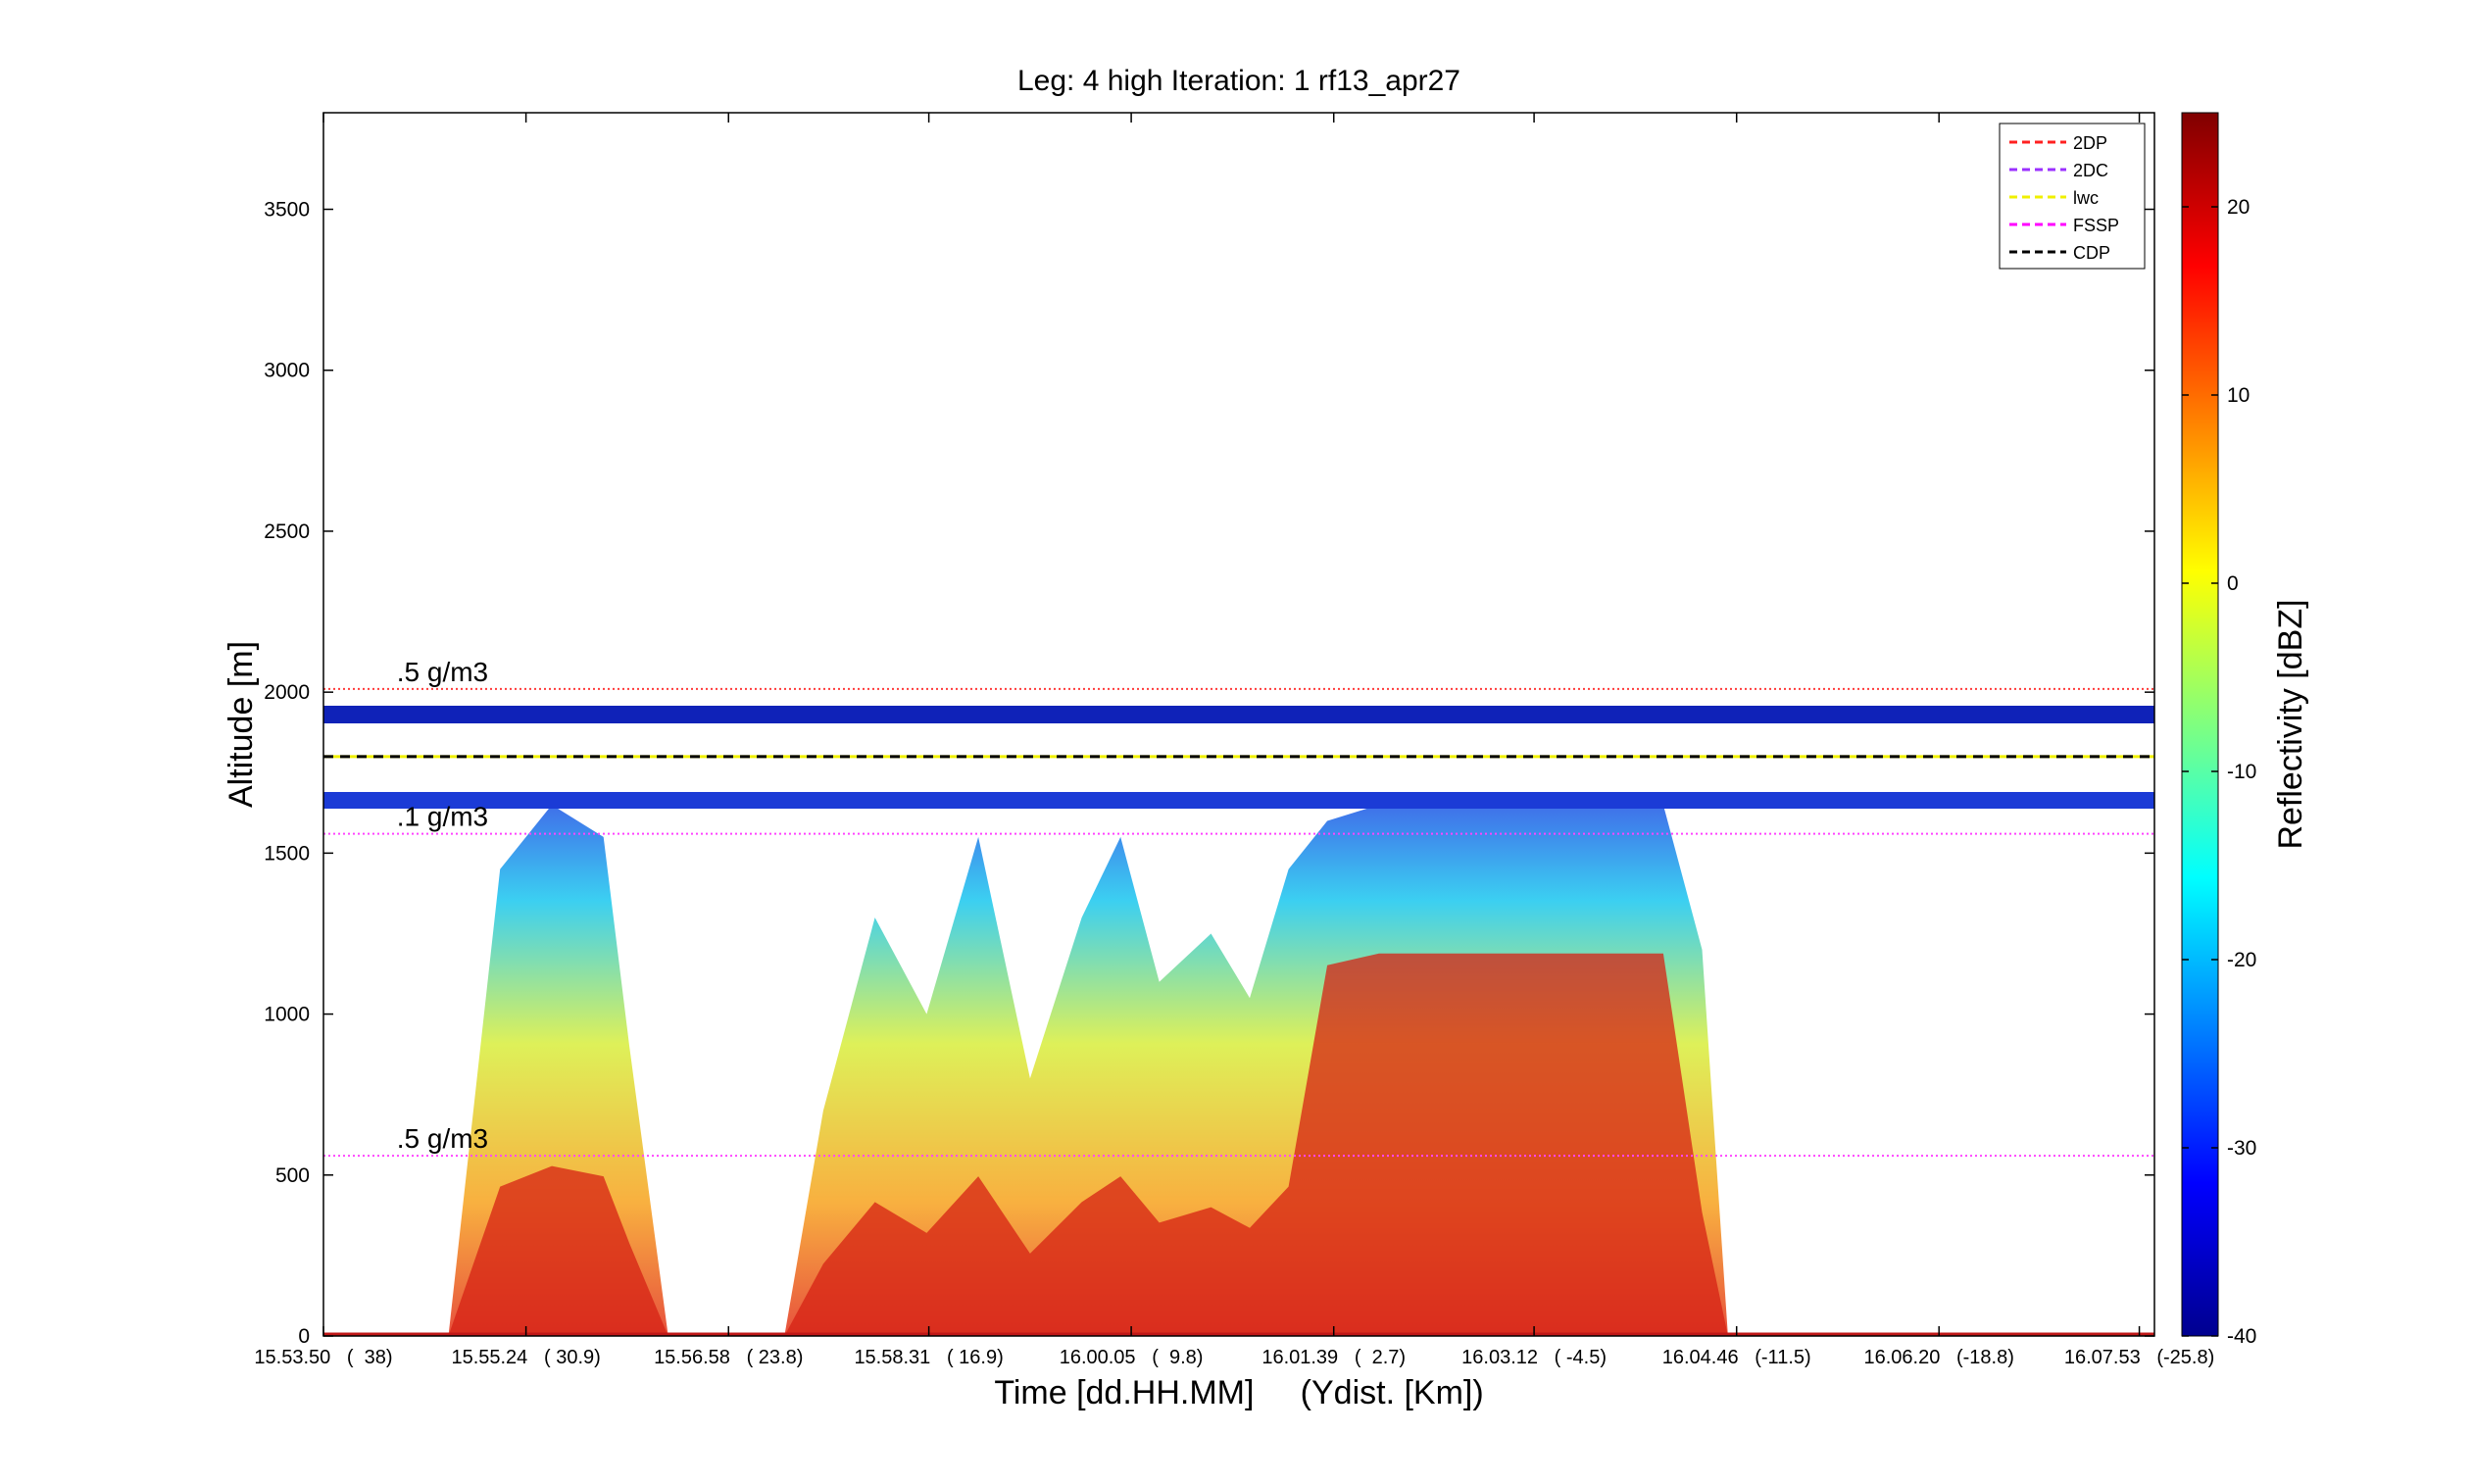 This screenshot has width=2473, height=1484. I want to click on y-tick-label: 1000, so click(287, 1015).